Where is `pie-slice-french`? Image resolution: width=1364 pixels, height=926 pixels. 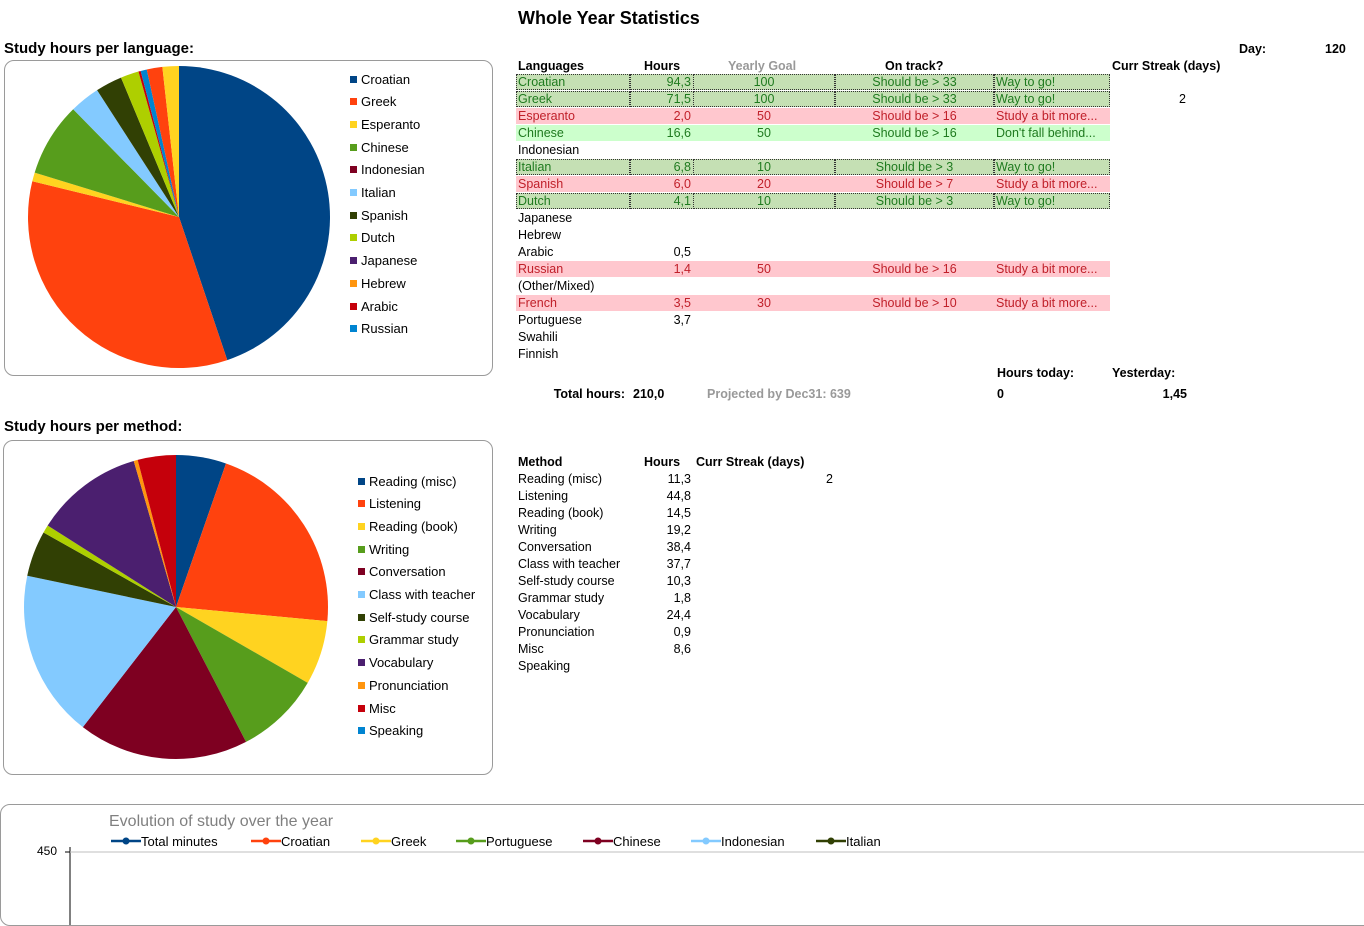
pie-slice-french is located at coordinates (162, 141).